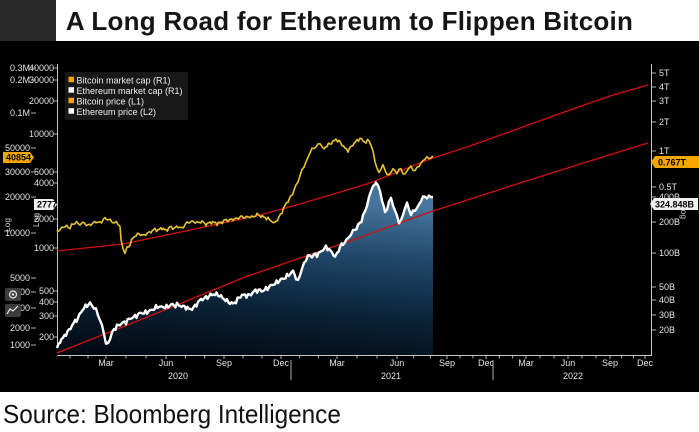  Describe the element at coordinates (664, 87) in the screenshot. I see `svg-text: 4T` at that location.